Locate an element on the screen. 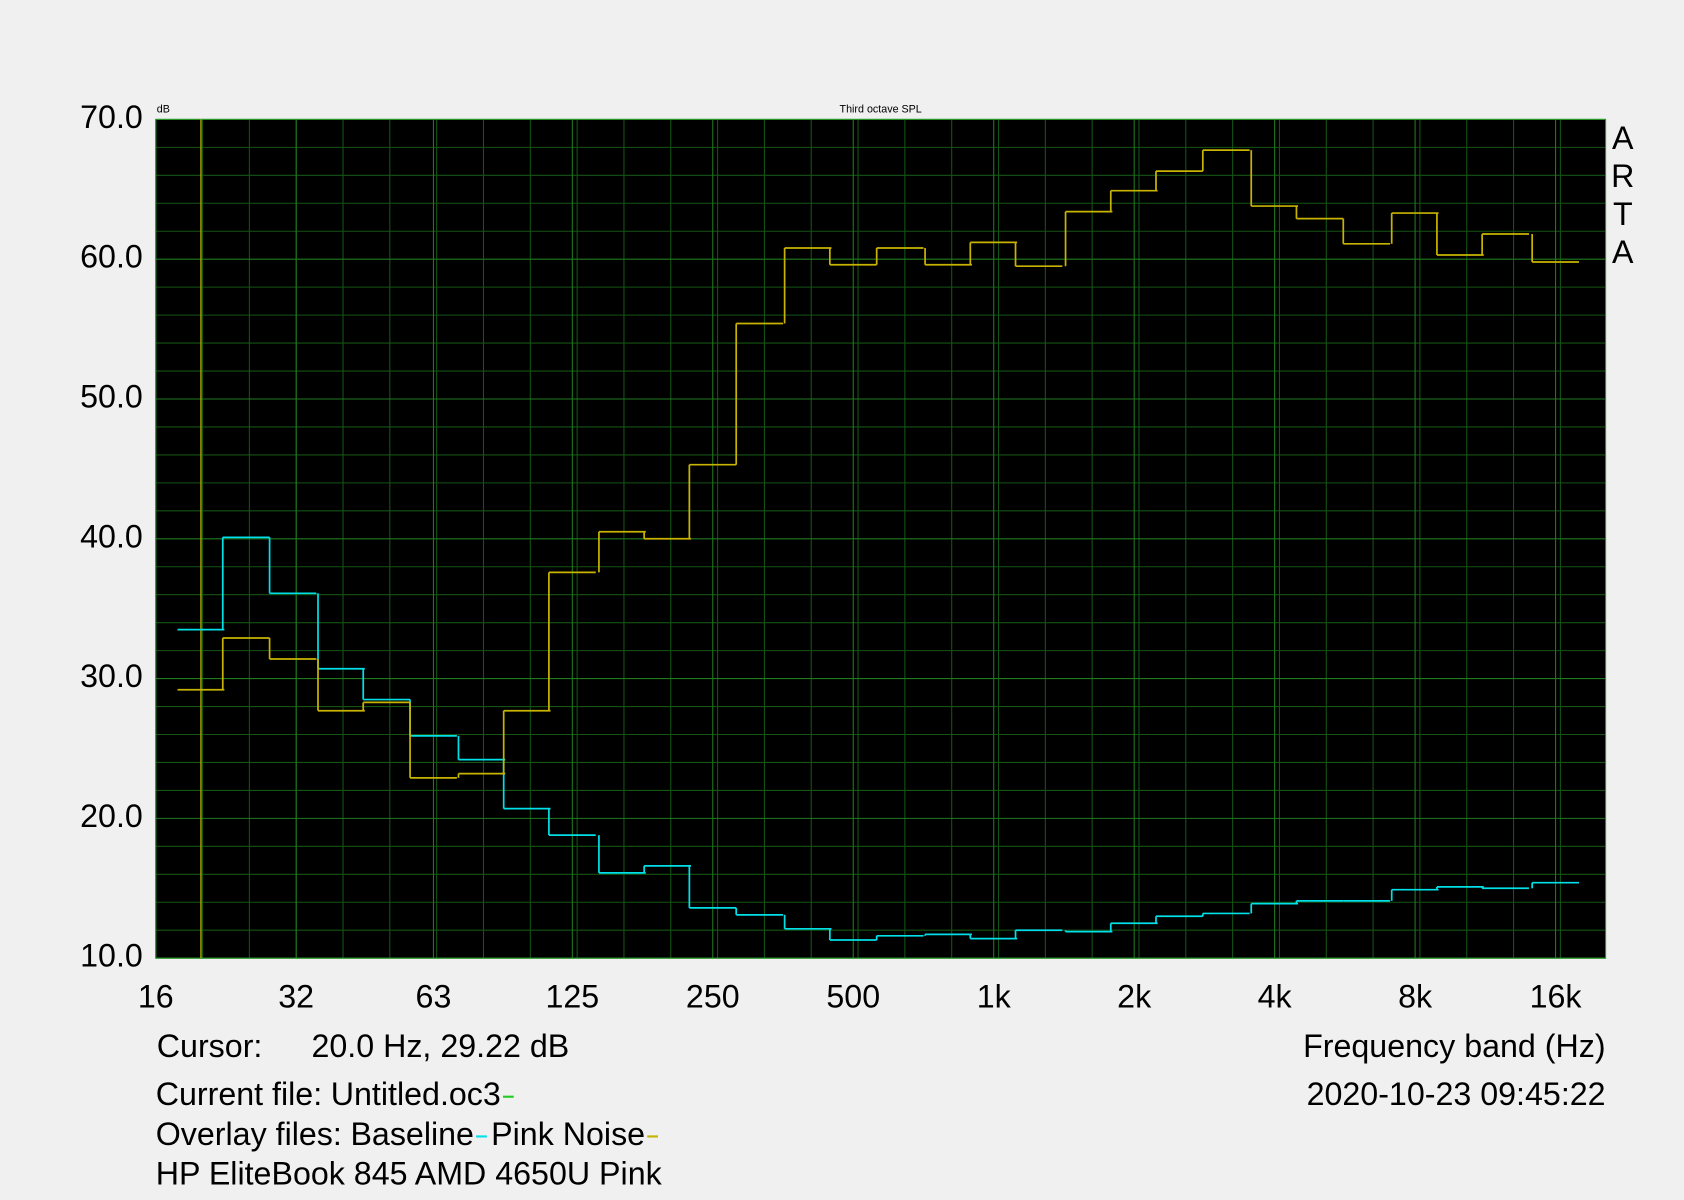 This screenshot has height=1200, width=1684. legend-label: Baseline is located at coordinates (412, 1134).